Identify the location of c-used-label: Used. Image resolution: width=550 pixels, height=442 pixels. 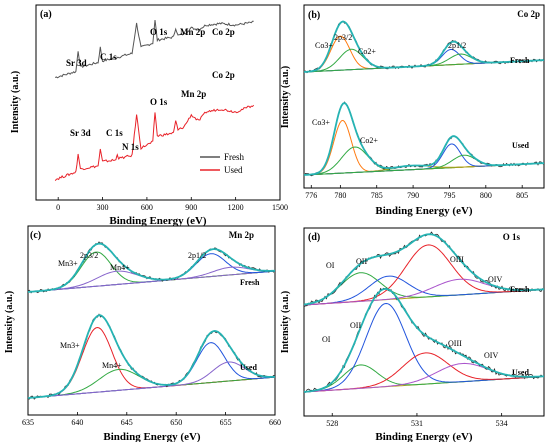
(248, 367).